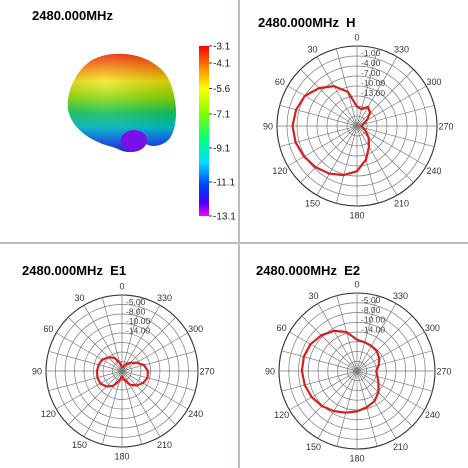 Image resolution: width=468 pixels, height=468 pixels. Describe the element at coordinates (371, 310) in the screenshot. I see `radial-label: -8.00` at that location.